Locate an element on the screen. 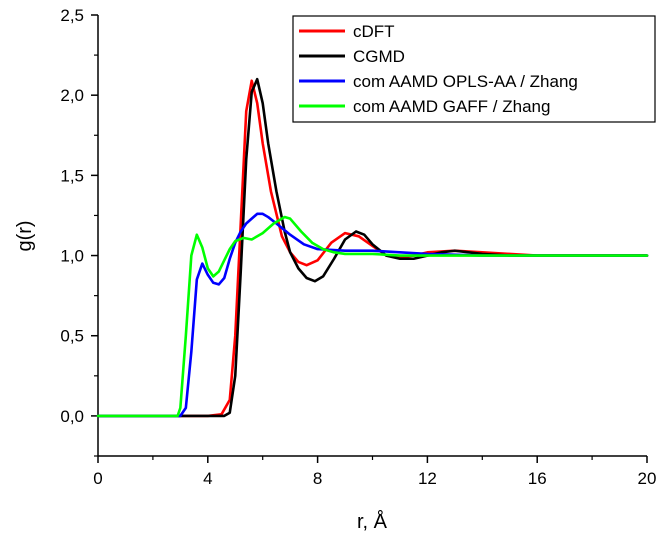 This screenshot has width=664, height=538. legend-label: CGMD is located at coordinates (379, 56).